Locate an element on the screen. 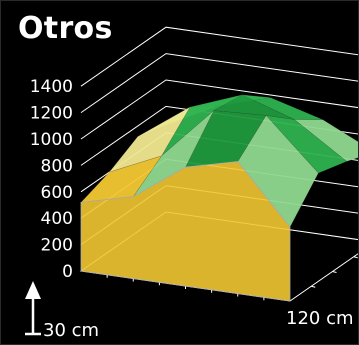 This screenshot has width=359, height=345. z-tick-label: 1200 is located at coordinates (51, 114).